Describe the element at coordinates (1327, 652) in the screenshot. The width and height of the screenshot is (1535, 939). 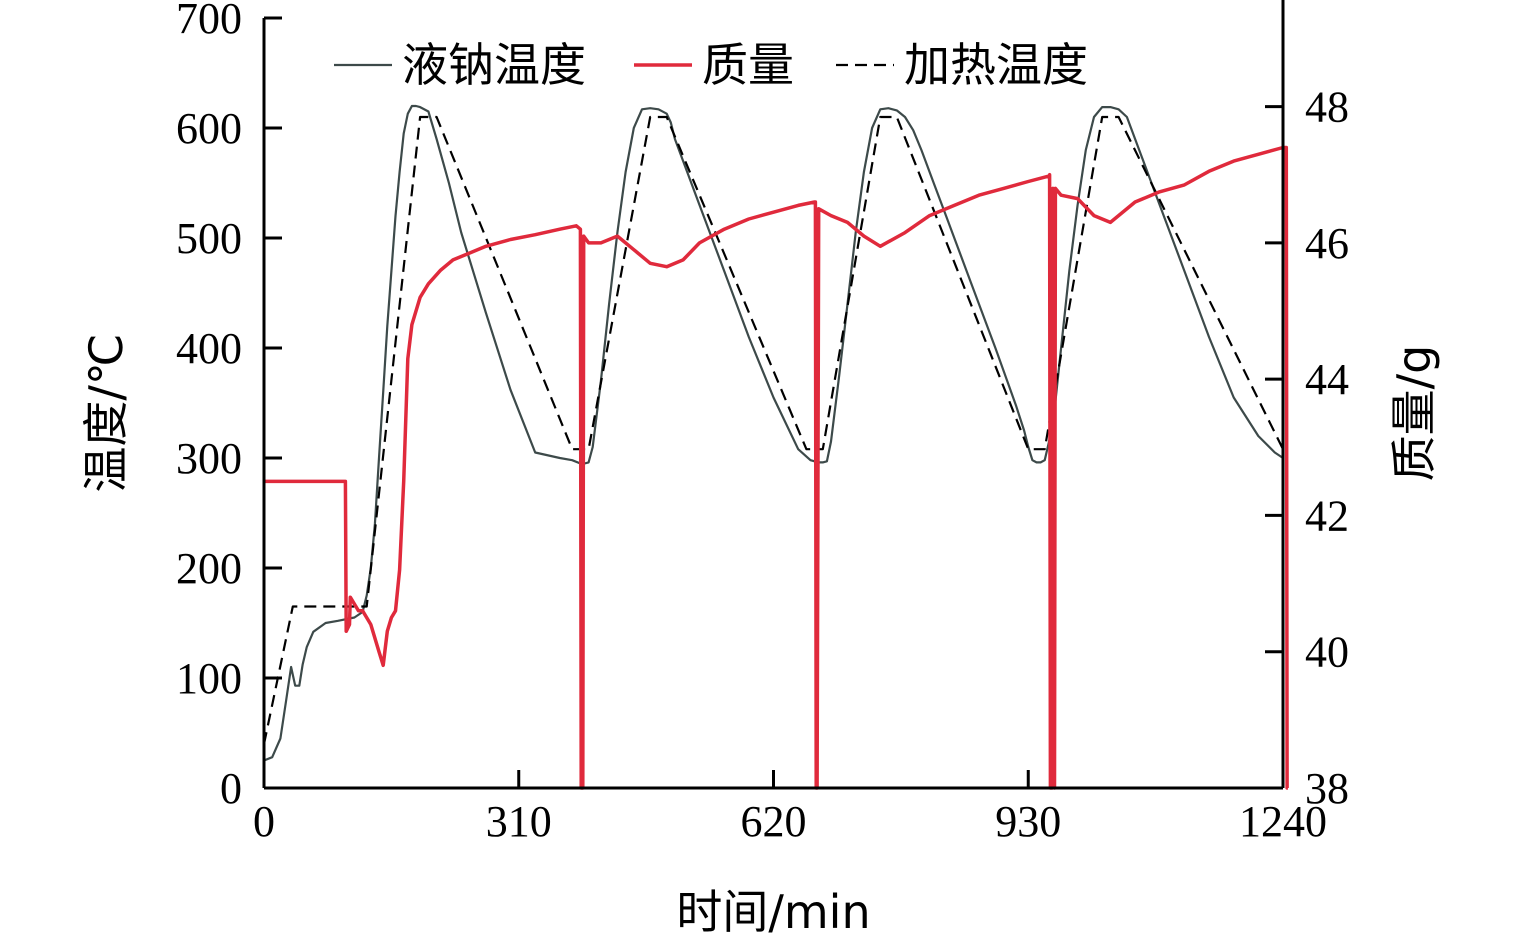
I see `y-right-tick-label: 40` at that location.